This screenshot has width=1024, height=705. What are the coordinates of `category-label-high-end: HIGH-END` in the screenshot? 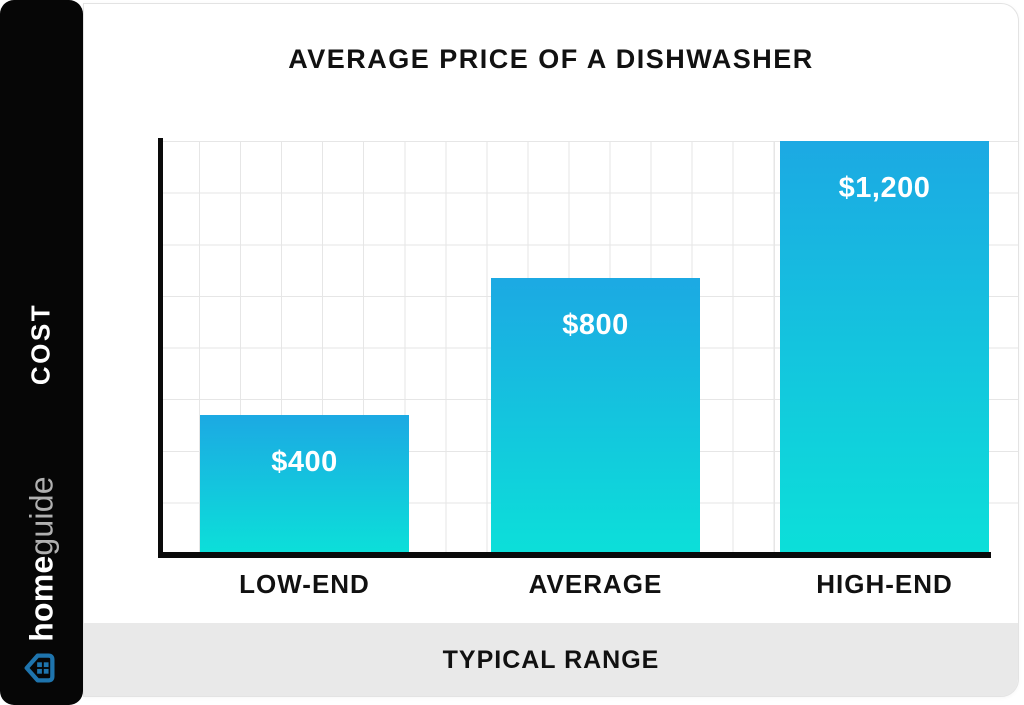 It's located at (884, 584).